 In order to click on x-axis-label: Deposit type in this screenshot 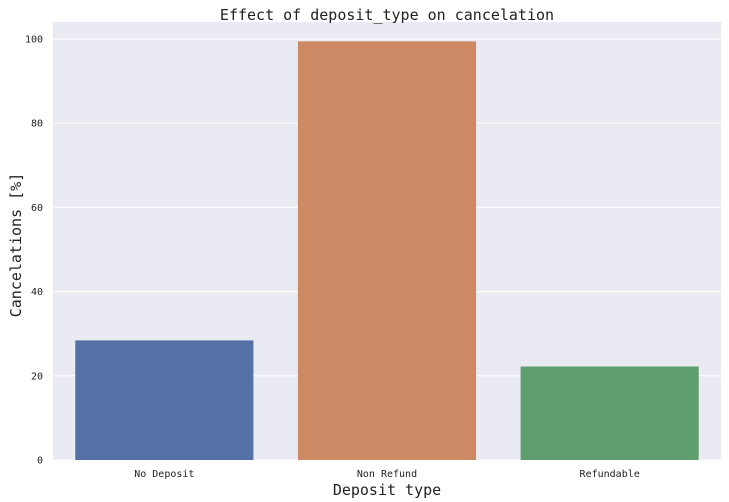, I will do `click(387, 490)`.